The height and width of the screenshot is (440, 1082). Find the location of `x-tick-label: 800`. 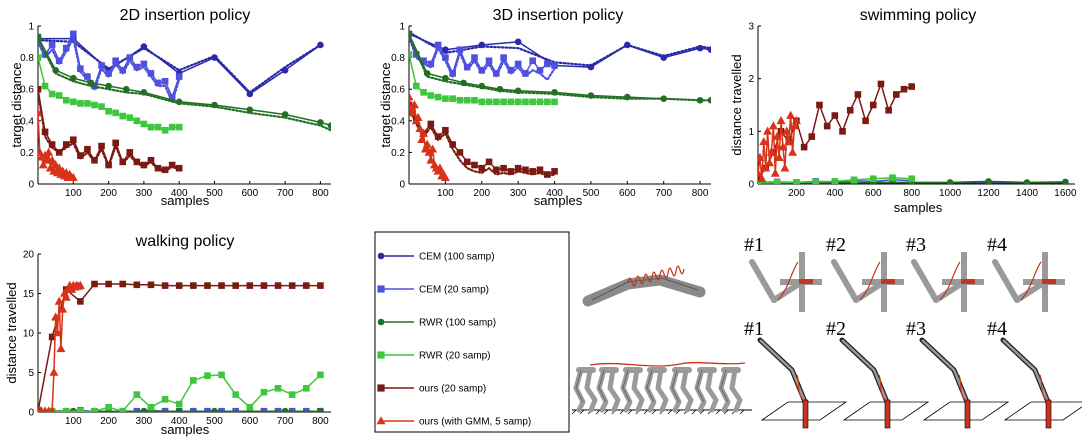

x-tick-label: 800 is located at coordinates (320, 421).